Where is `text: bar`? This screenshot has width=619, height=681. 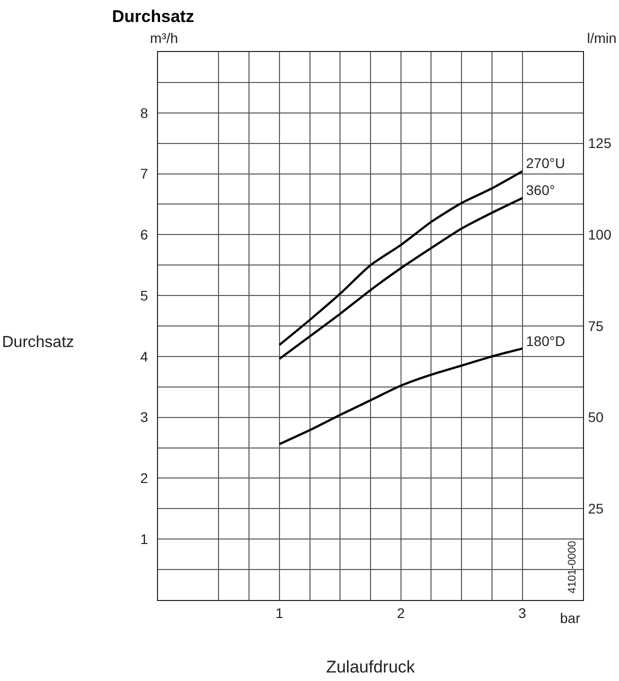 text: bar is located at coordinates (570, 618).